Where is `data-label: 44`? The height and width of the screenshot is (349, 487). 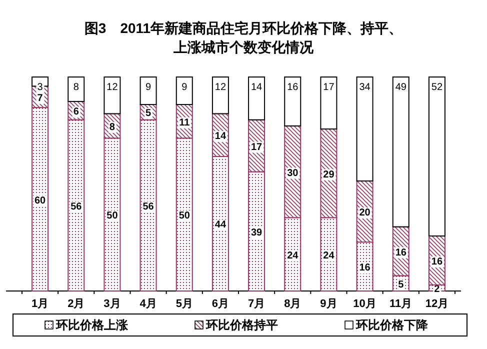 data-label: 44 is located at coordinates (220, 225).